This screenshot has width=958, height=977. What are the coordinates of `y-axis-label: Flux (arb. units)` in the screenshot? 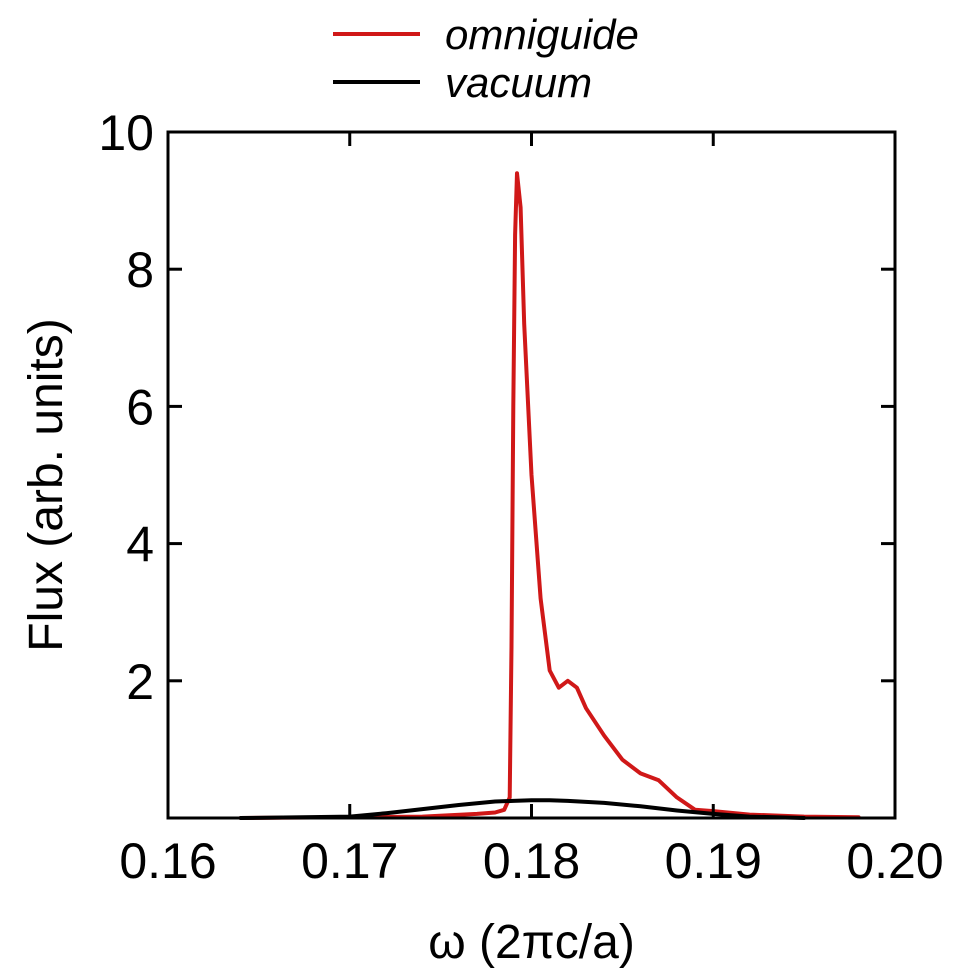 It's located at (46, 484).